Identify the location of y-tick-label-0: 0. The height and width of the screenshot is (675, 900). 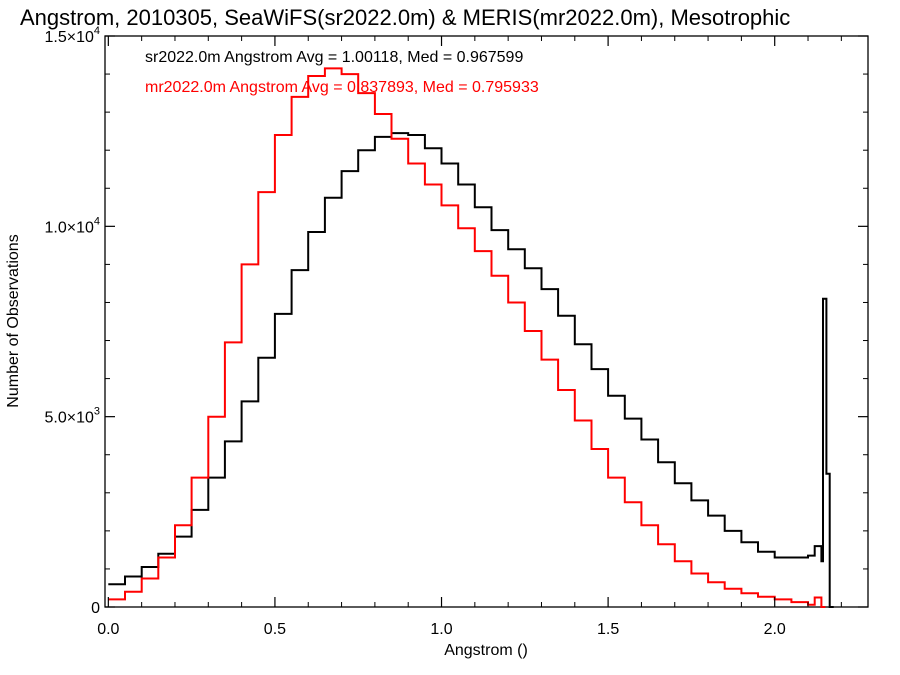
(95, 608).